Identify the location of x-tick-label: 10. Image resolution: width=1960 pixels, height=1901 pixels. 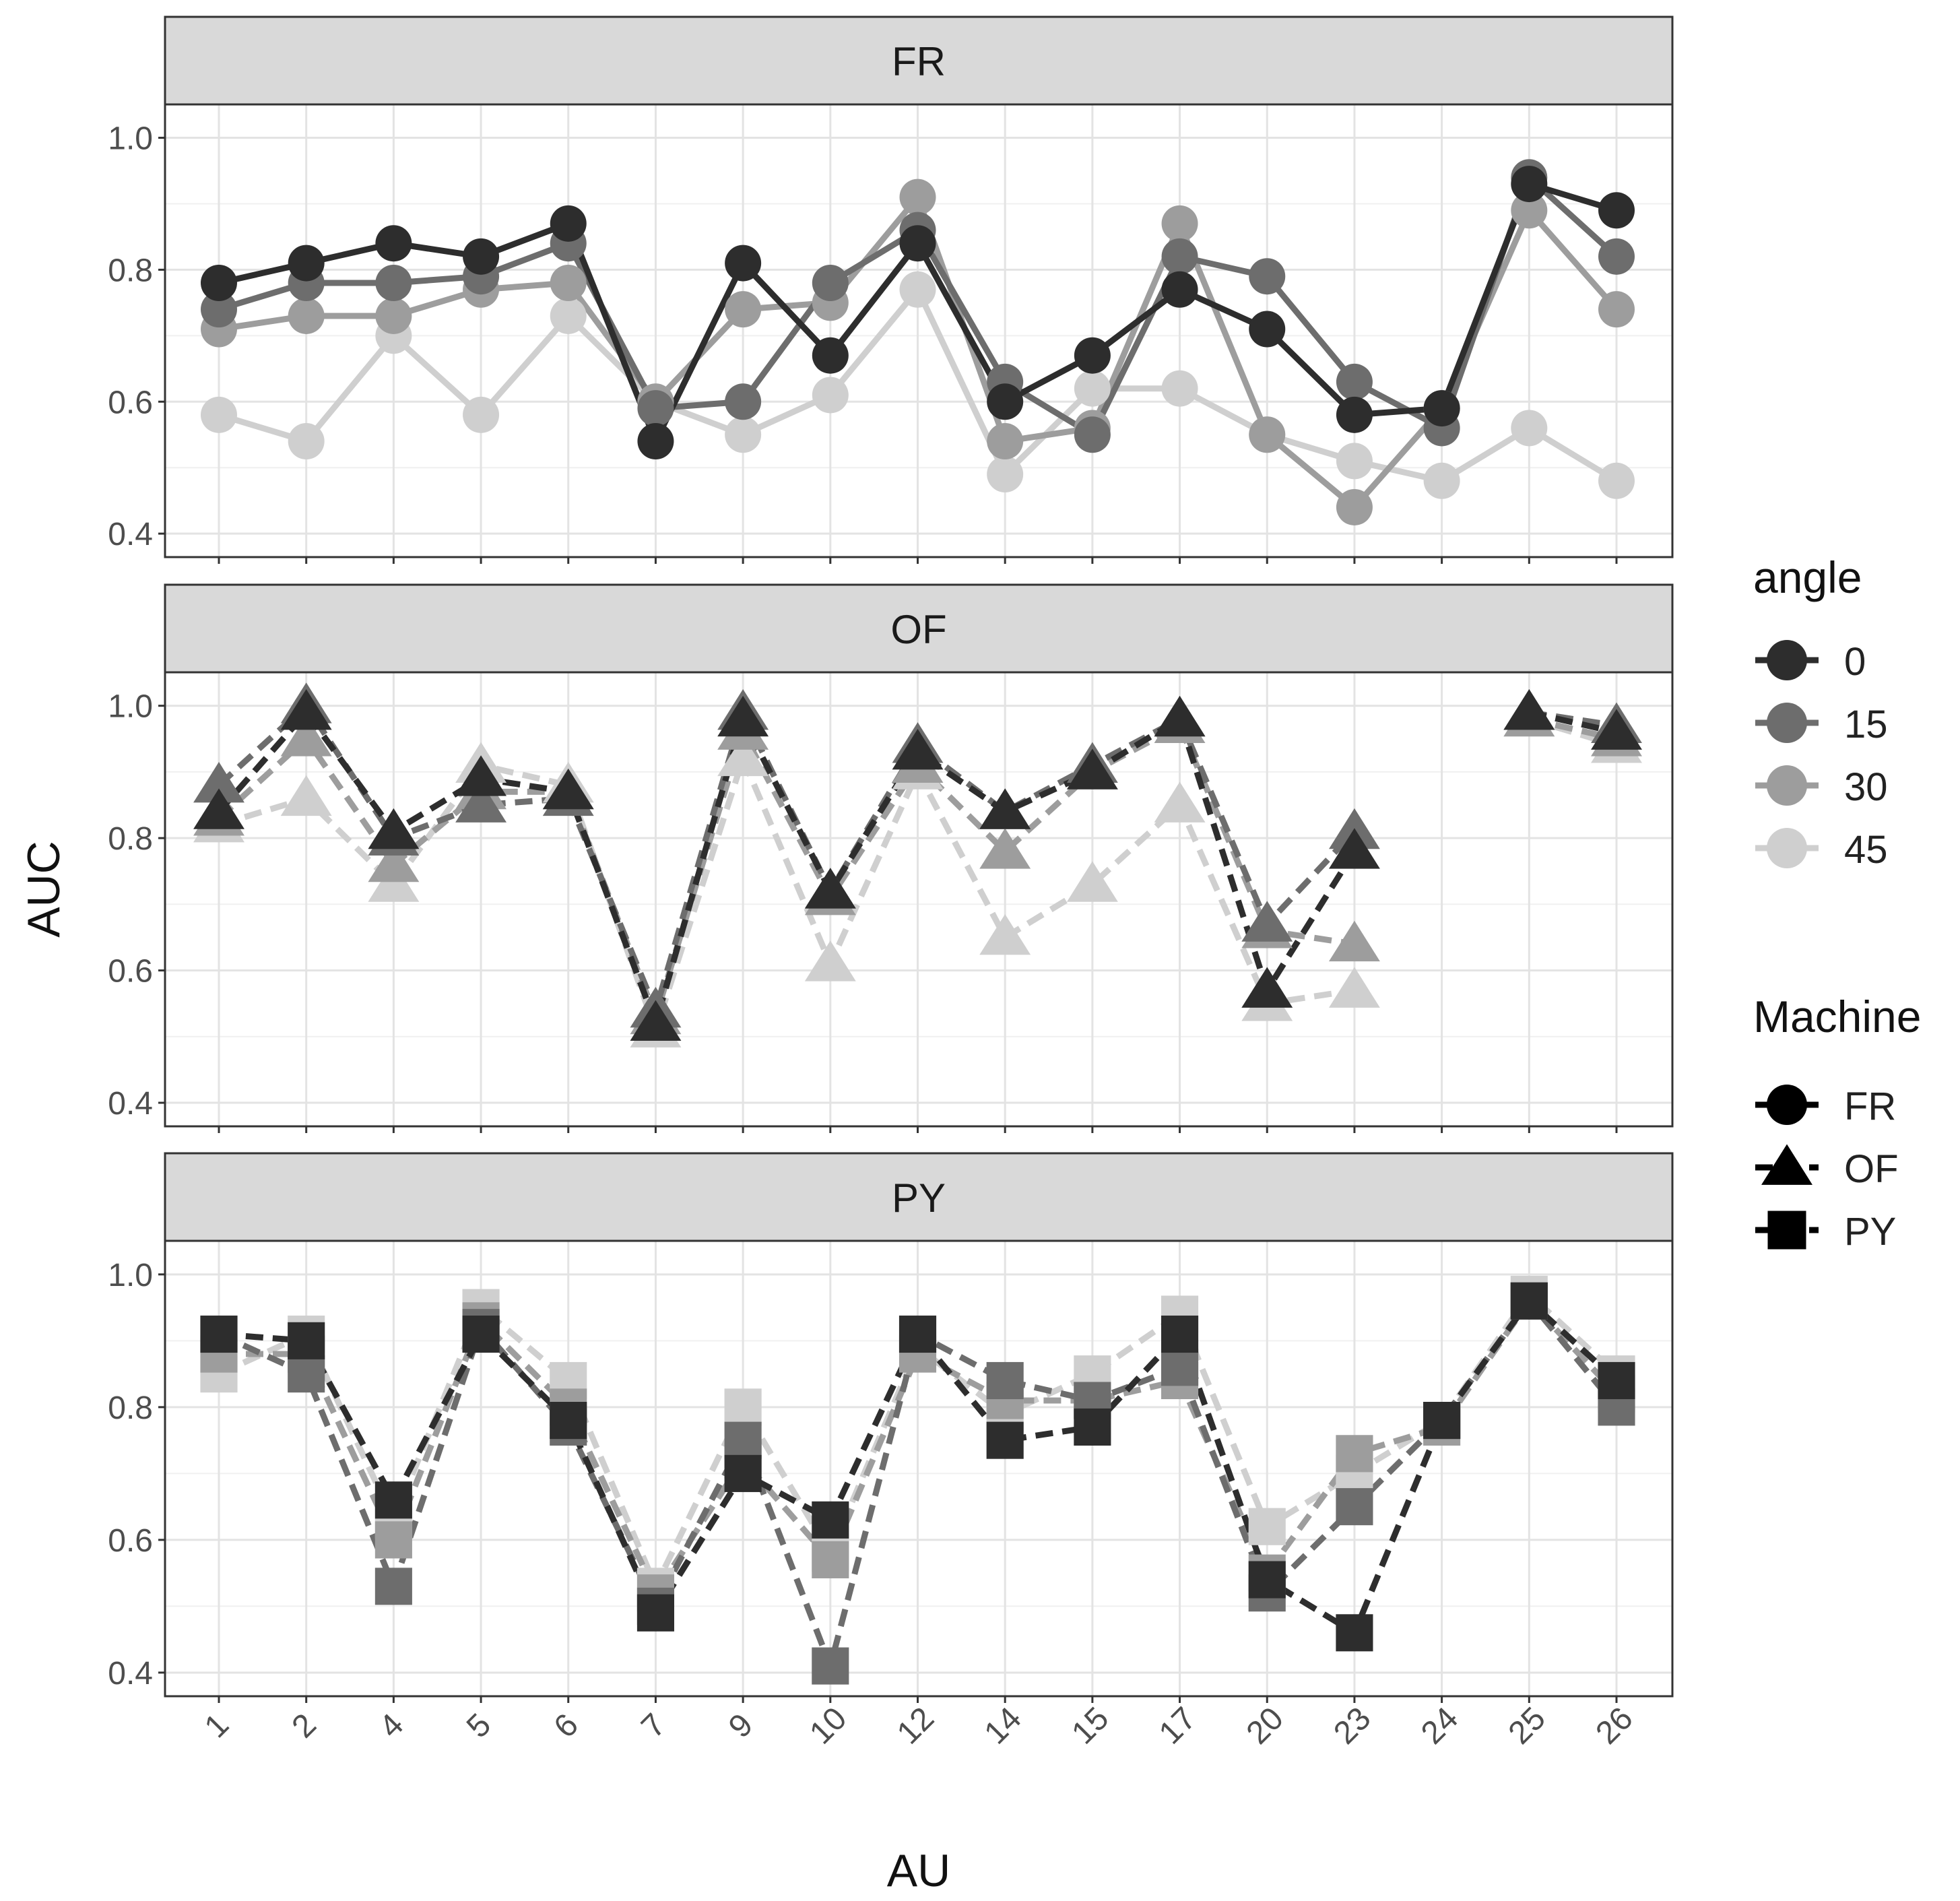
(828, 1725).